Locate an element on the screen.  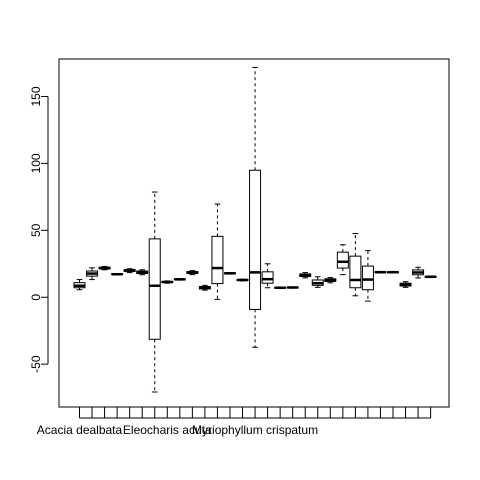
y-tick-label: 100 is located at coordinates (36, 163).